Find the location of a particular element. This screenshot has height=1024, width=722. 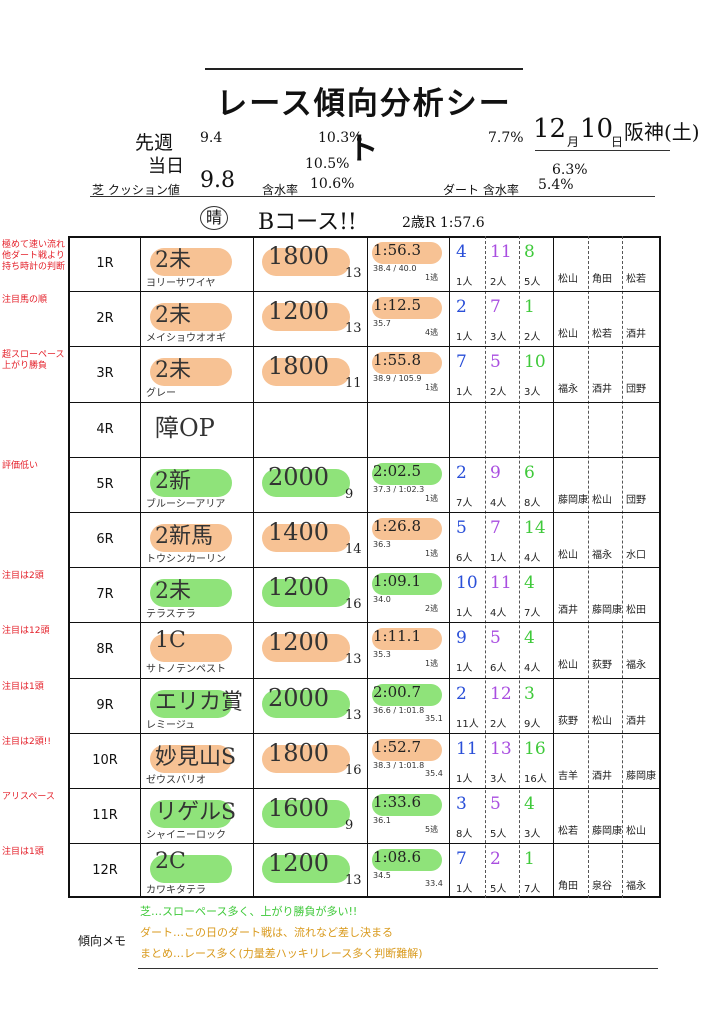

horse-name: ゼウスバリオ is located at coordinates (176, 780).